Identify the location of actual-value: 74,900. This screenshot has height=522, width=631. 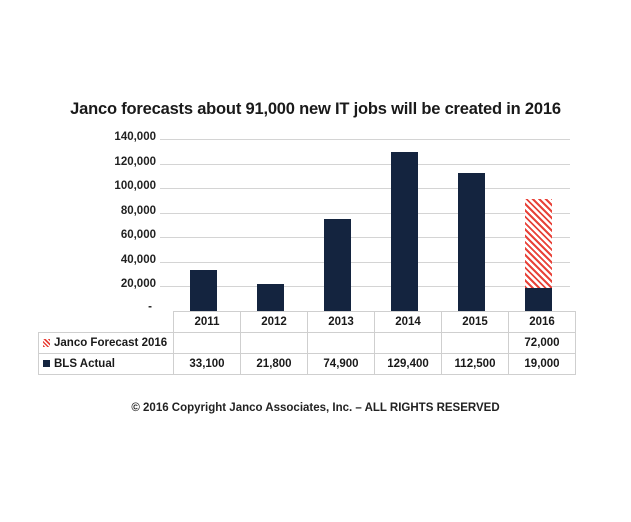
(341, 364).